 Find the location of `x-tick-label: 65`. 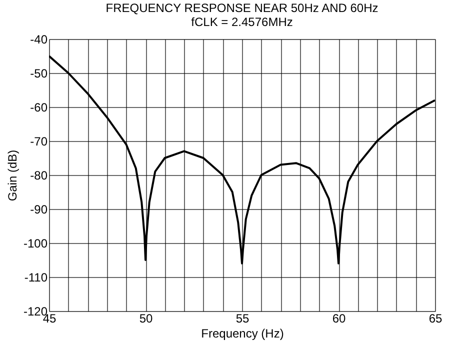

x-tick-label: 65 is located at coordinates (435, 319).